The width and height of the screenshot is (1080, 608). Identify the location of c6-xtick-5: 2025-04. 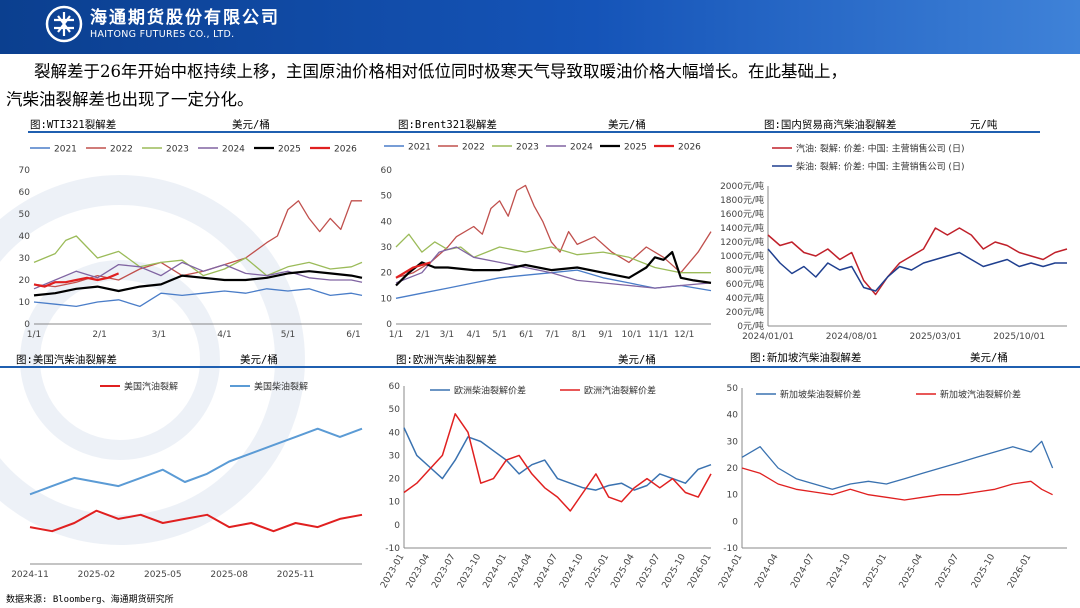
(912, 571).